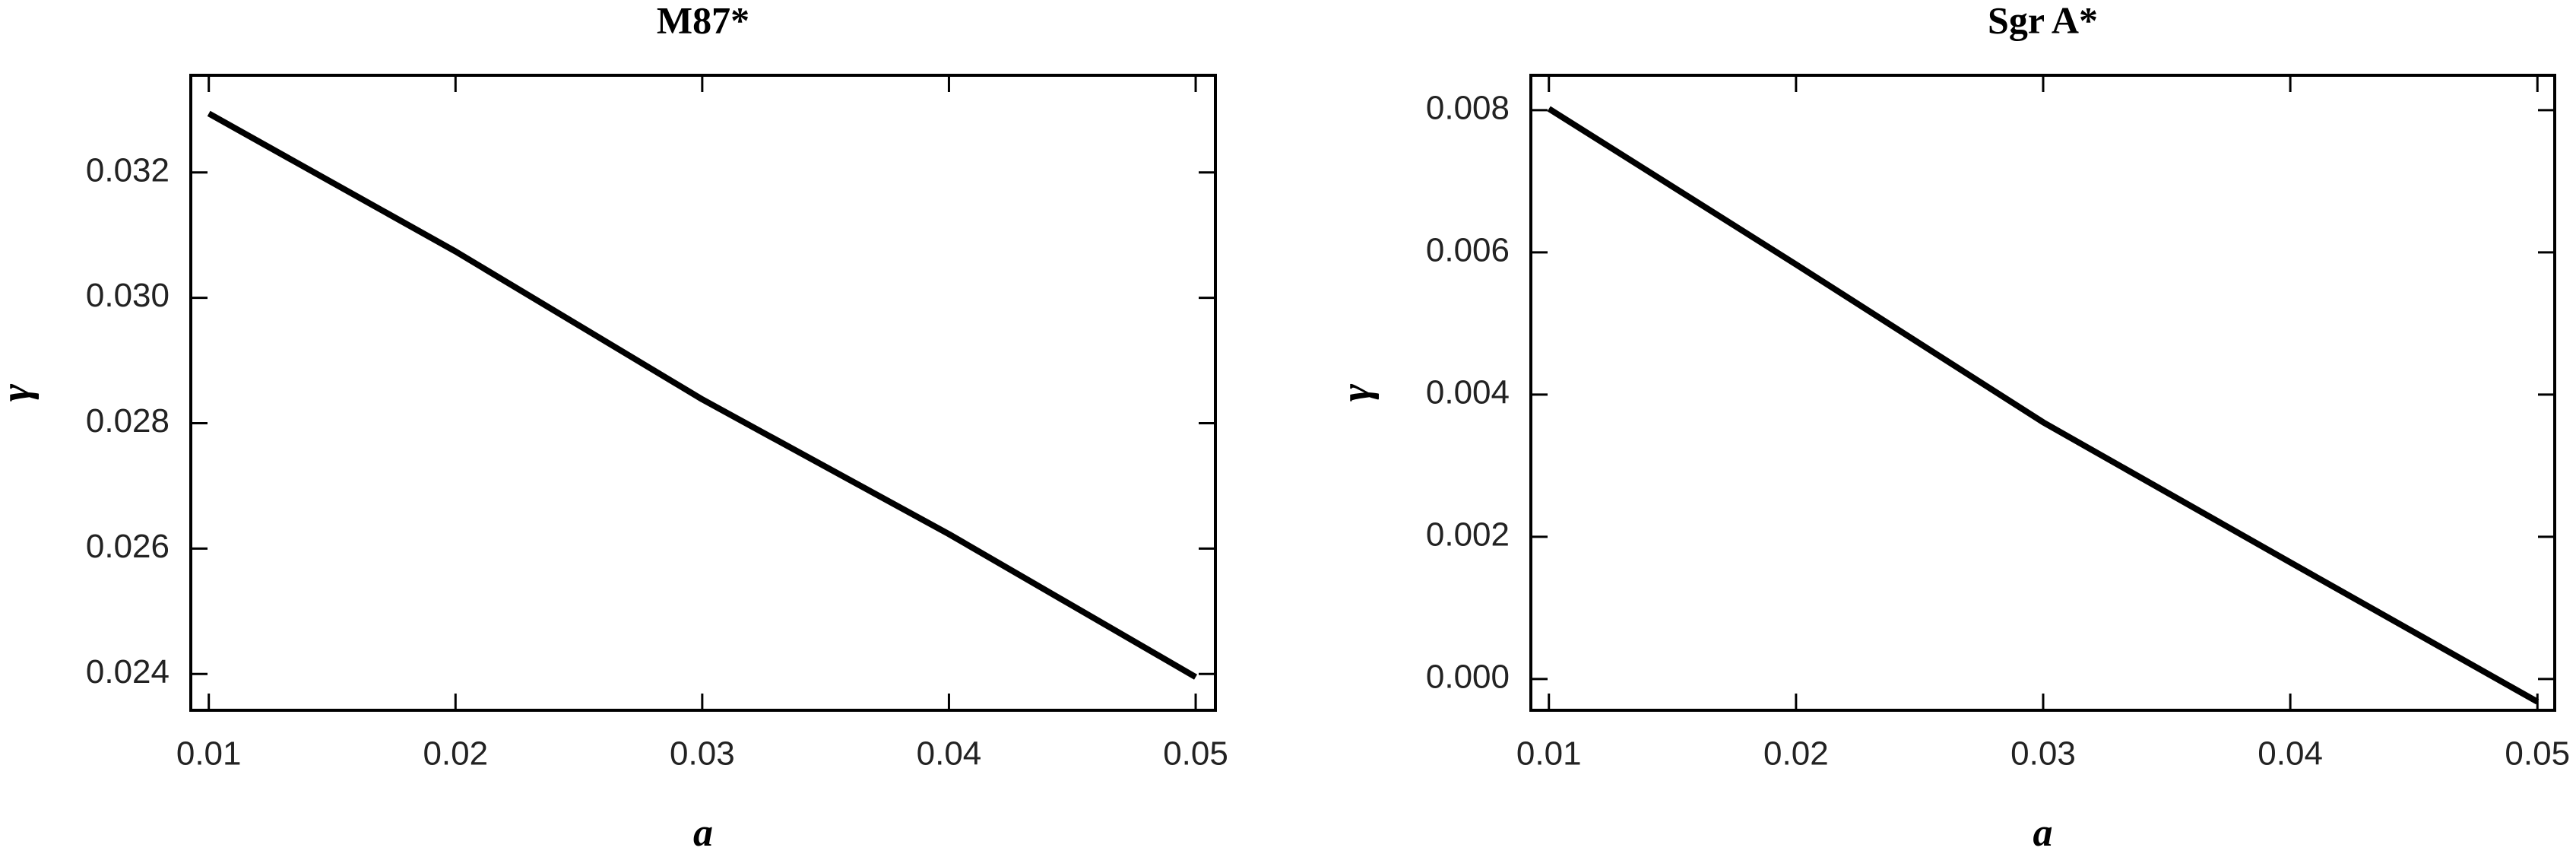  What do you see at coordinates (128, 421) in the screenshot?
I see `y-tick-label: 0.028` at bounding box center [128, 421].